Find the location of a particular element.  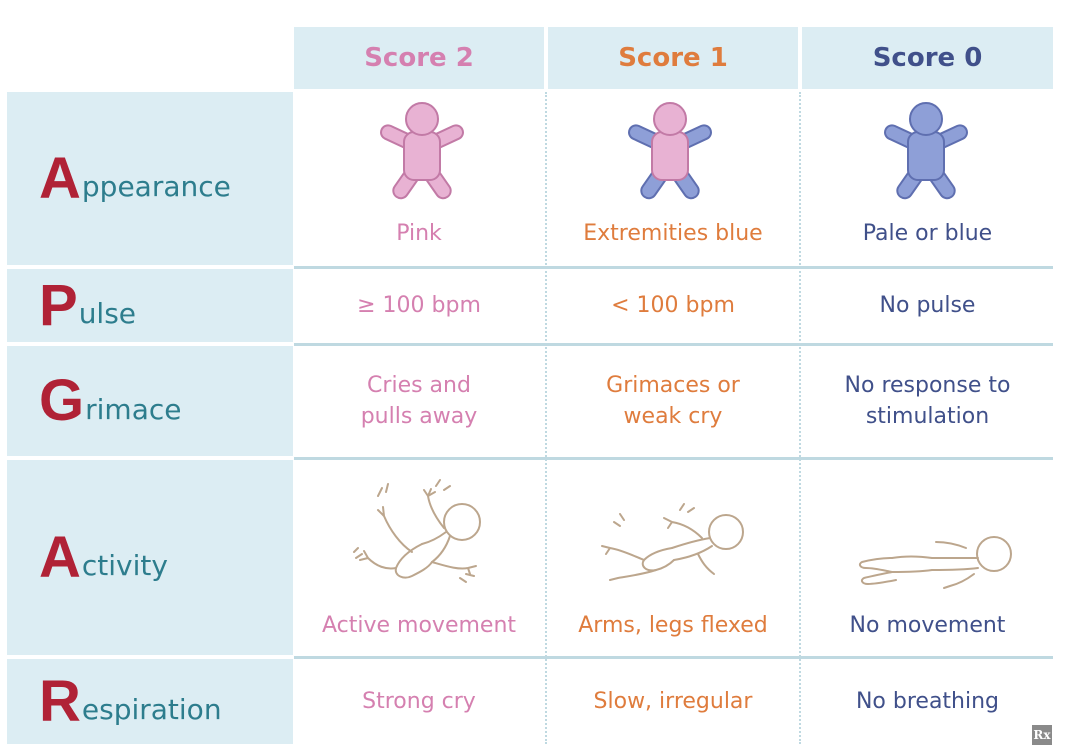

activity-score-1-text: Arms, legs flexed is located at coordinates (673, 625).